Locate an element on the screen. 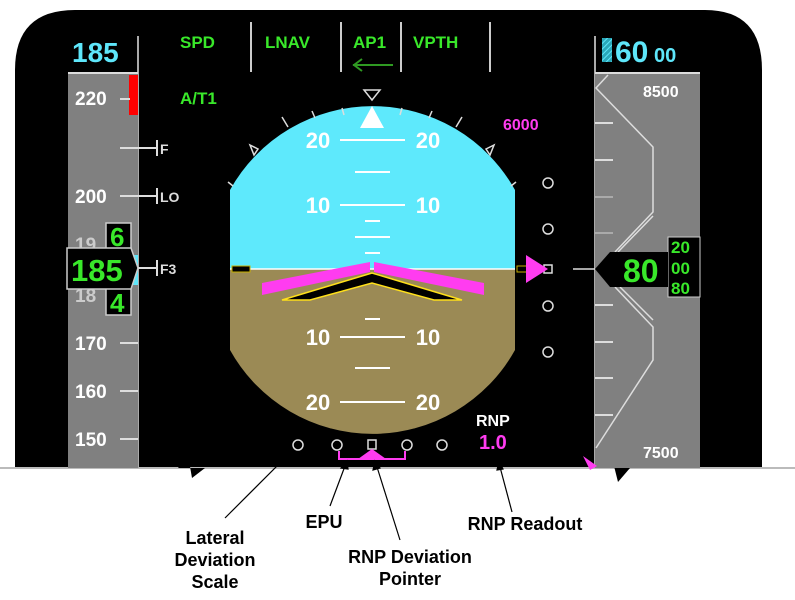 The image size is (795, 600). altitude-label-top: 8500 is located at coordinates (661, 92).